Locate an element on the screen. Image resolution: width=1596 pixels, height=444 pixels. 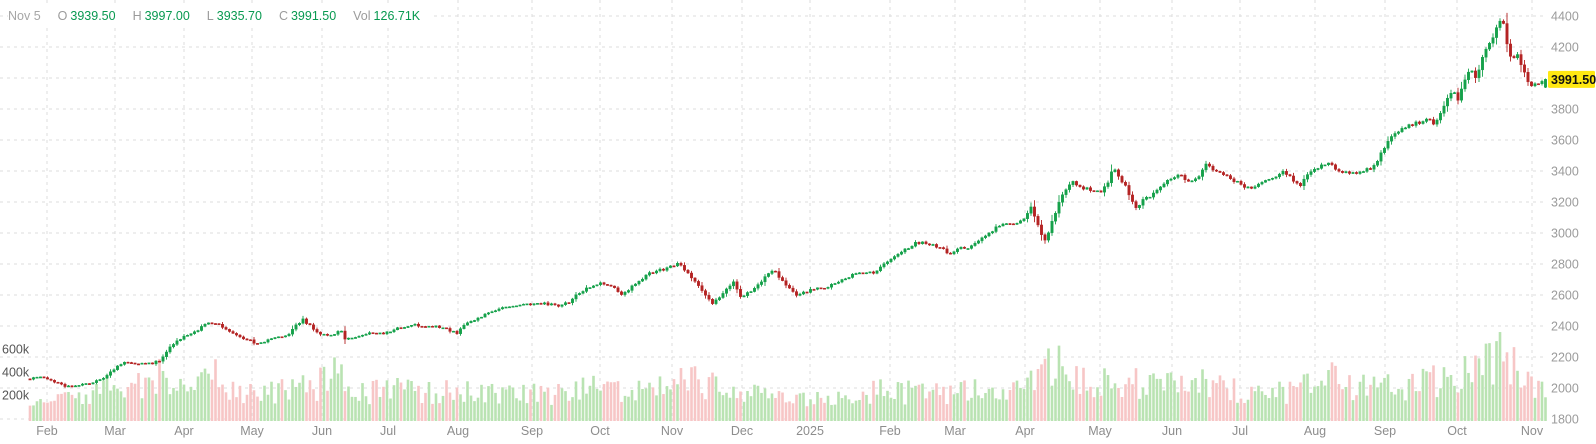
volume-axis-tick: 600k is located at coordinates (16, 350).